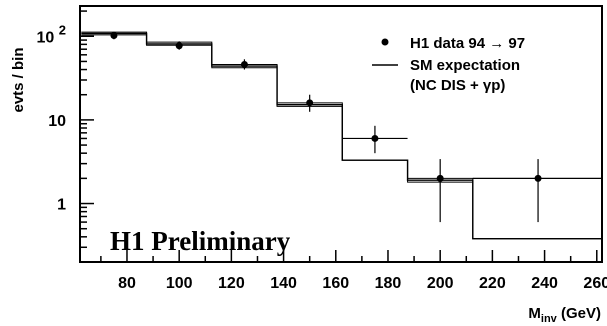 Image resolution: width=607 pixels, height=326 pixels. I want to click on h1-preliminary-annotation: H1 Preliminary, so click(200, 241).